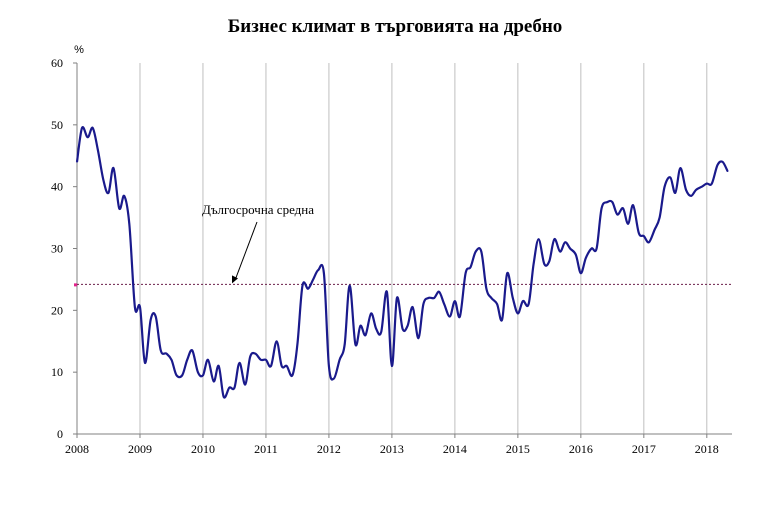 The width and height of the screenshot is (768, 521). Describe the element at coordinates (203, 449) in the screenshot. I see `x-tick-label-2010: 2010` at that location.